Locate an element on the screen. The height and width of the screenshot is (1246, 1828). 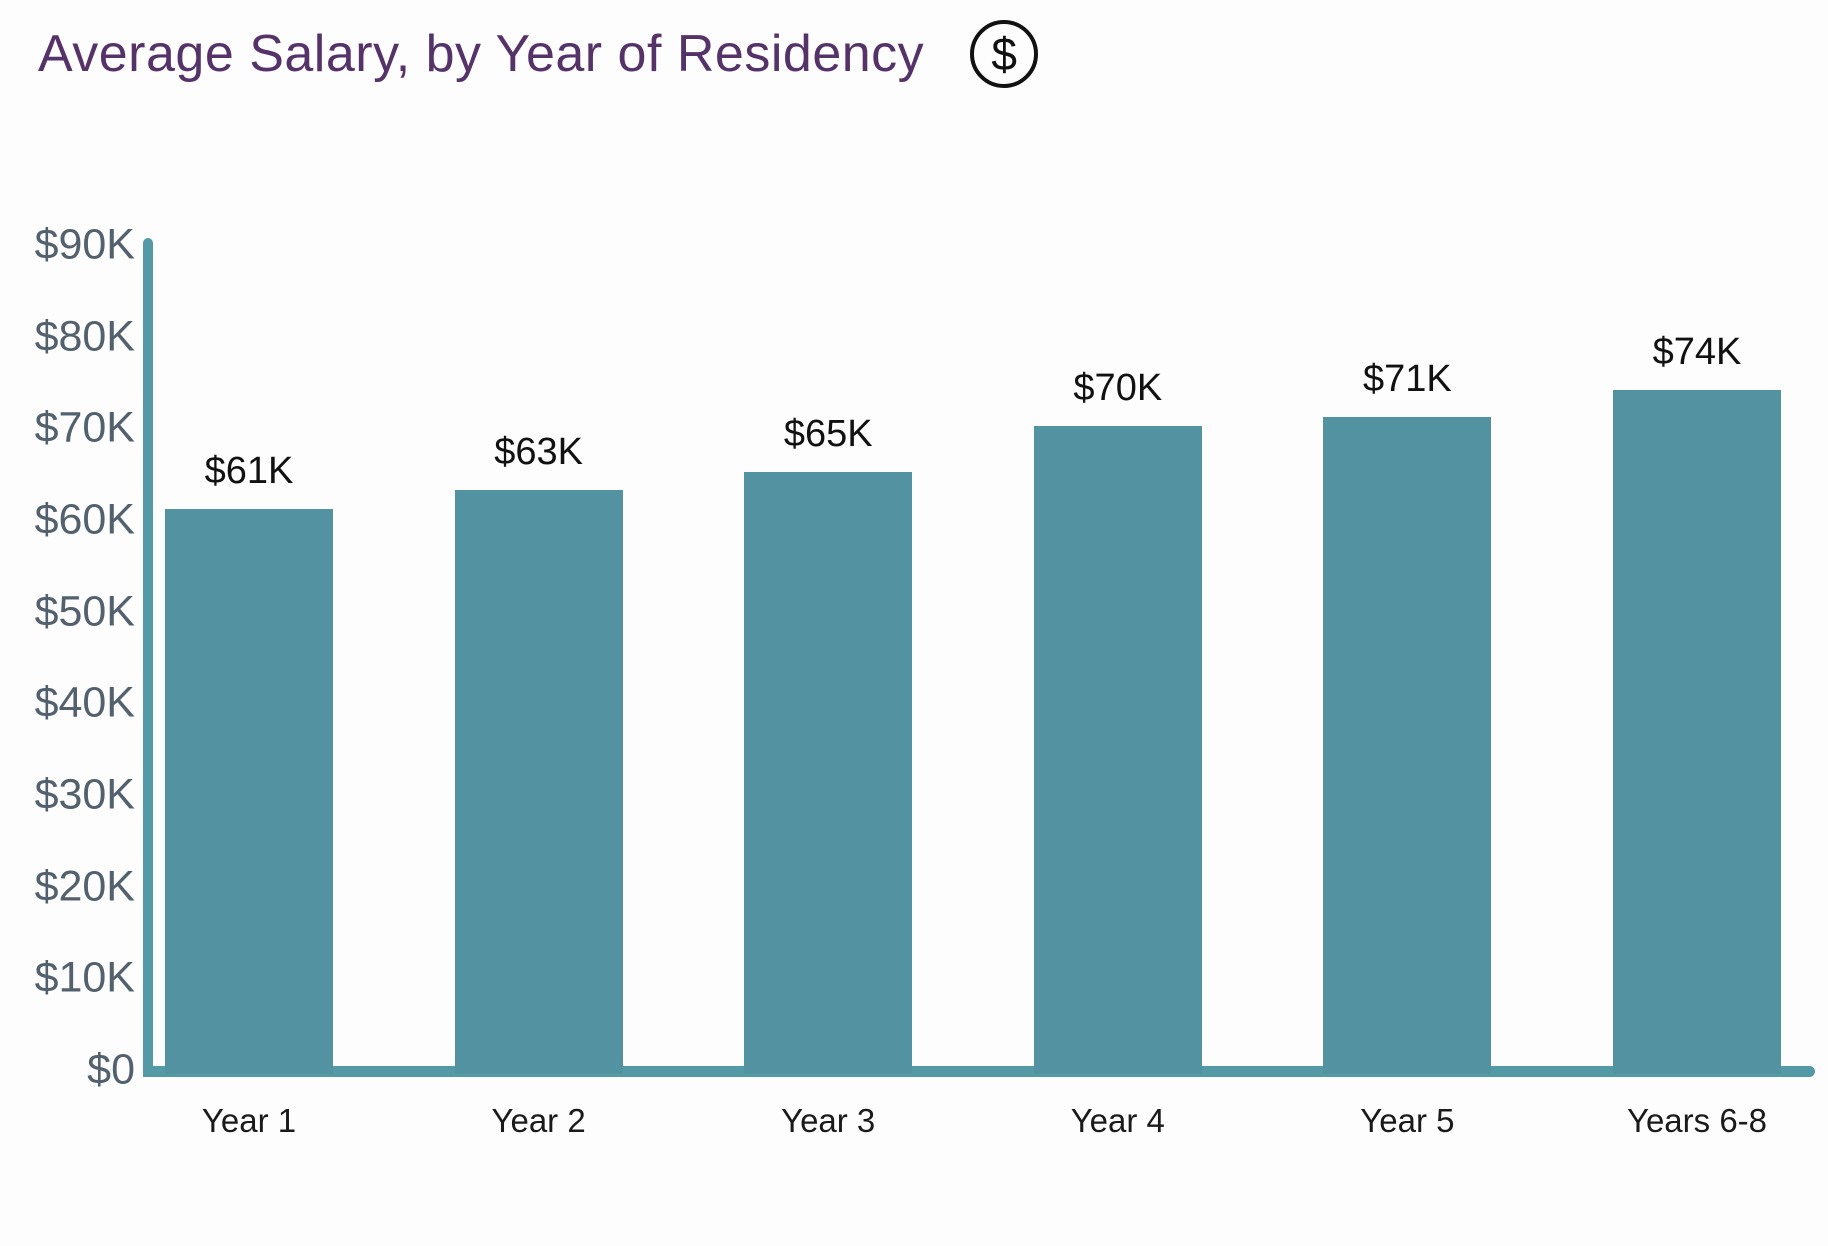
dollar-sign-icon: $ is located at coordinates (1004, 54).